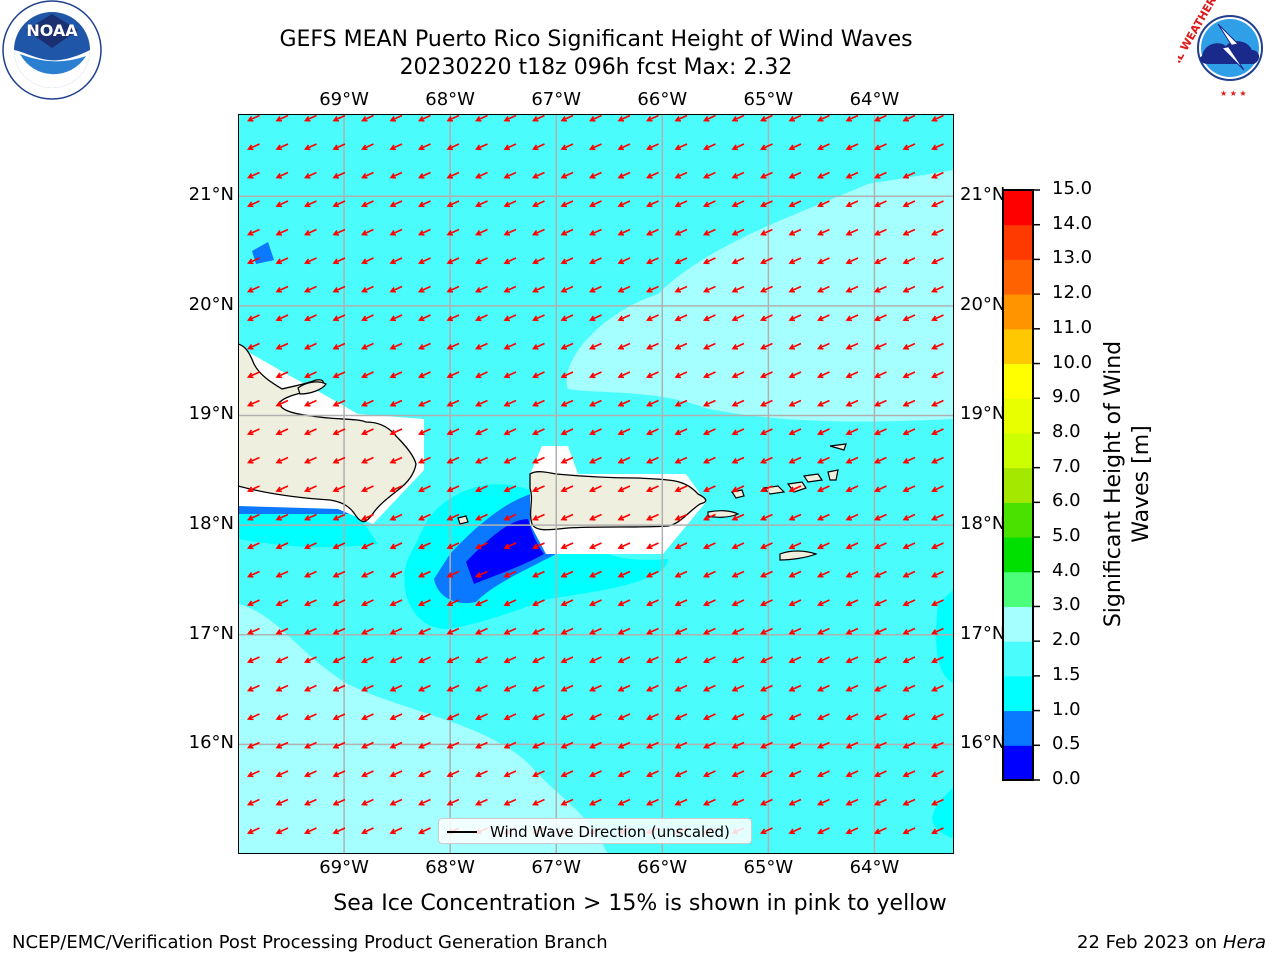  I want to click on map-legend: Wind Wave Direction (unscaled), so click(595, 831).